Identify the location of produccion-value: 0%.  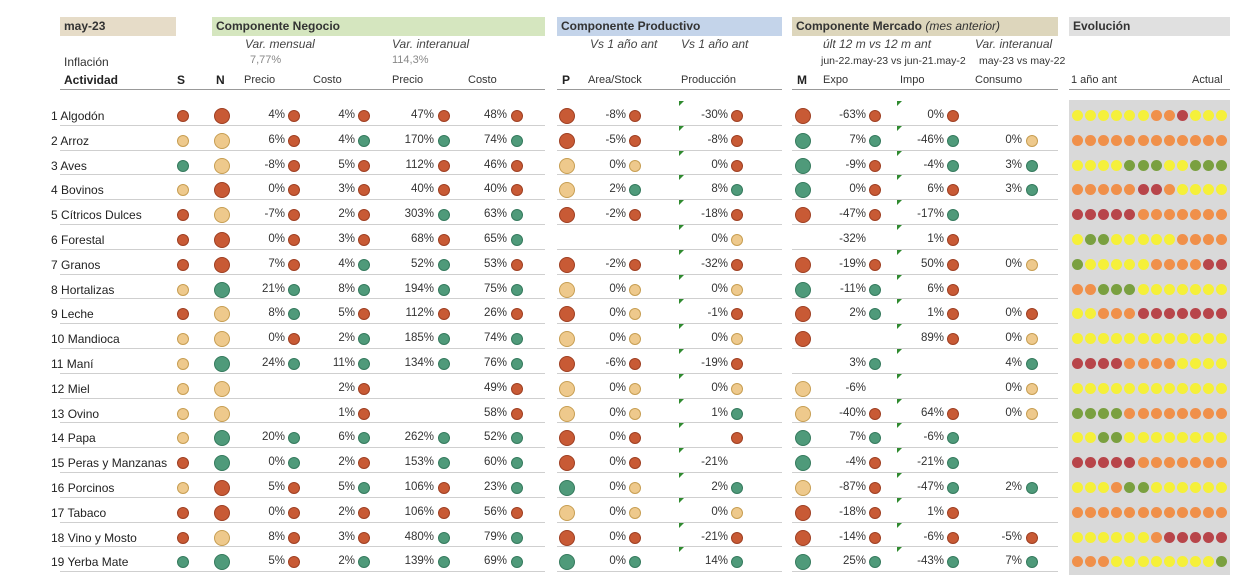
(719, 511).